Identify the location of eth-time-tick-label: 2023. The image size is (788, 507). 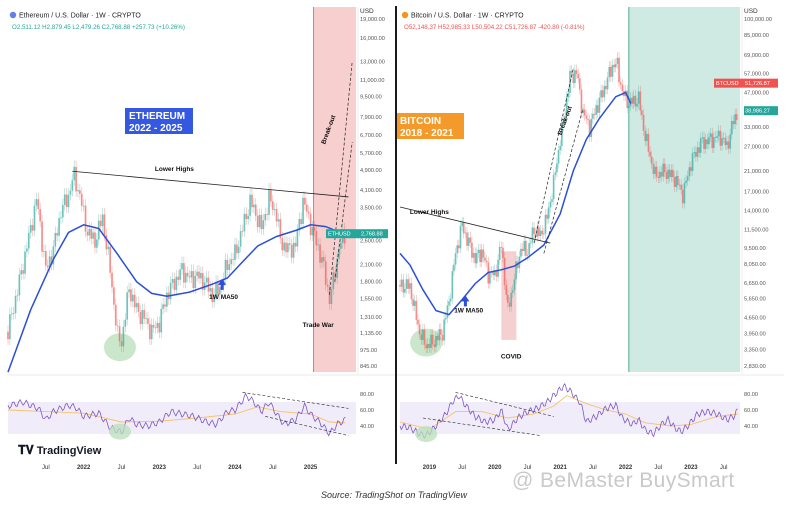
(160, 467).